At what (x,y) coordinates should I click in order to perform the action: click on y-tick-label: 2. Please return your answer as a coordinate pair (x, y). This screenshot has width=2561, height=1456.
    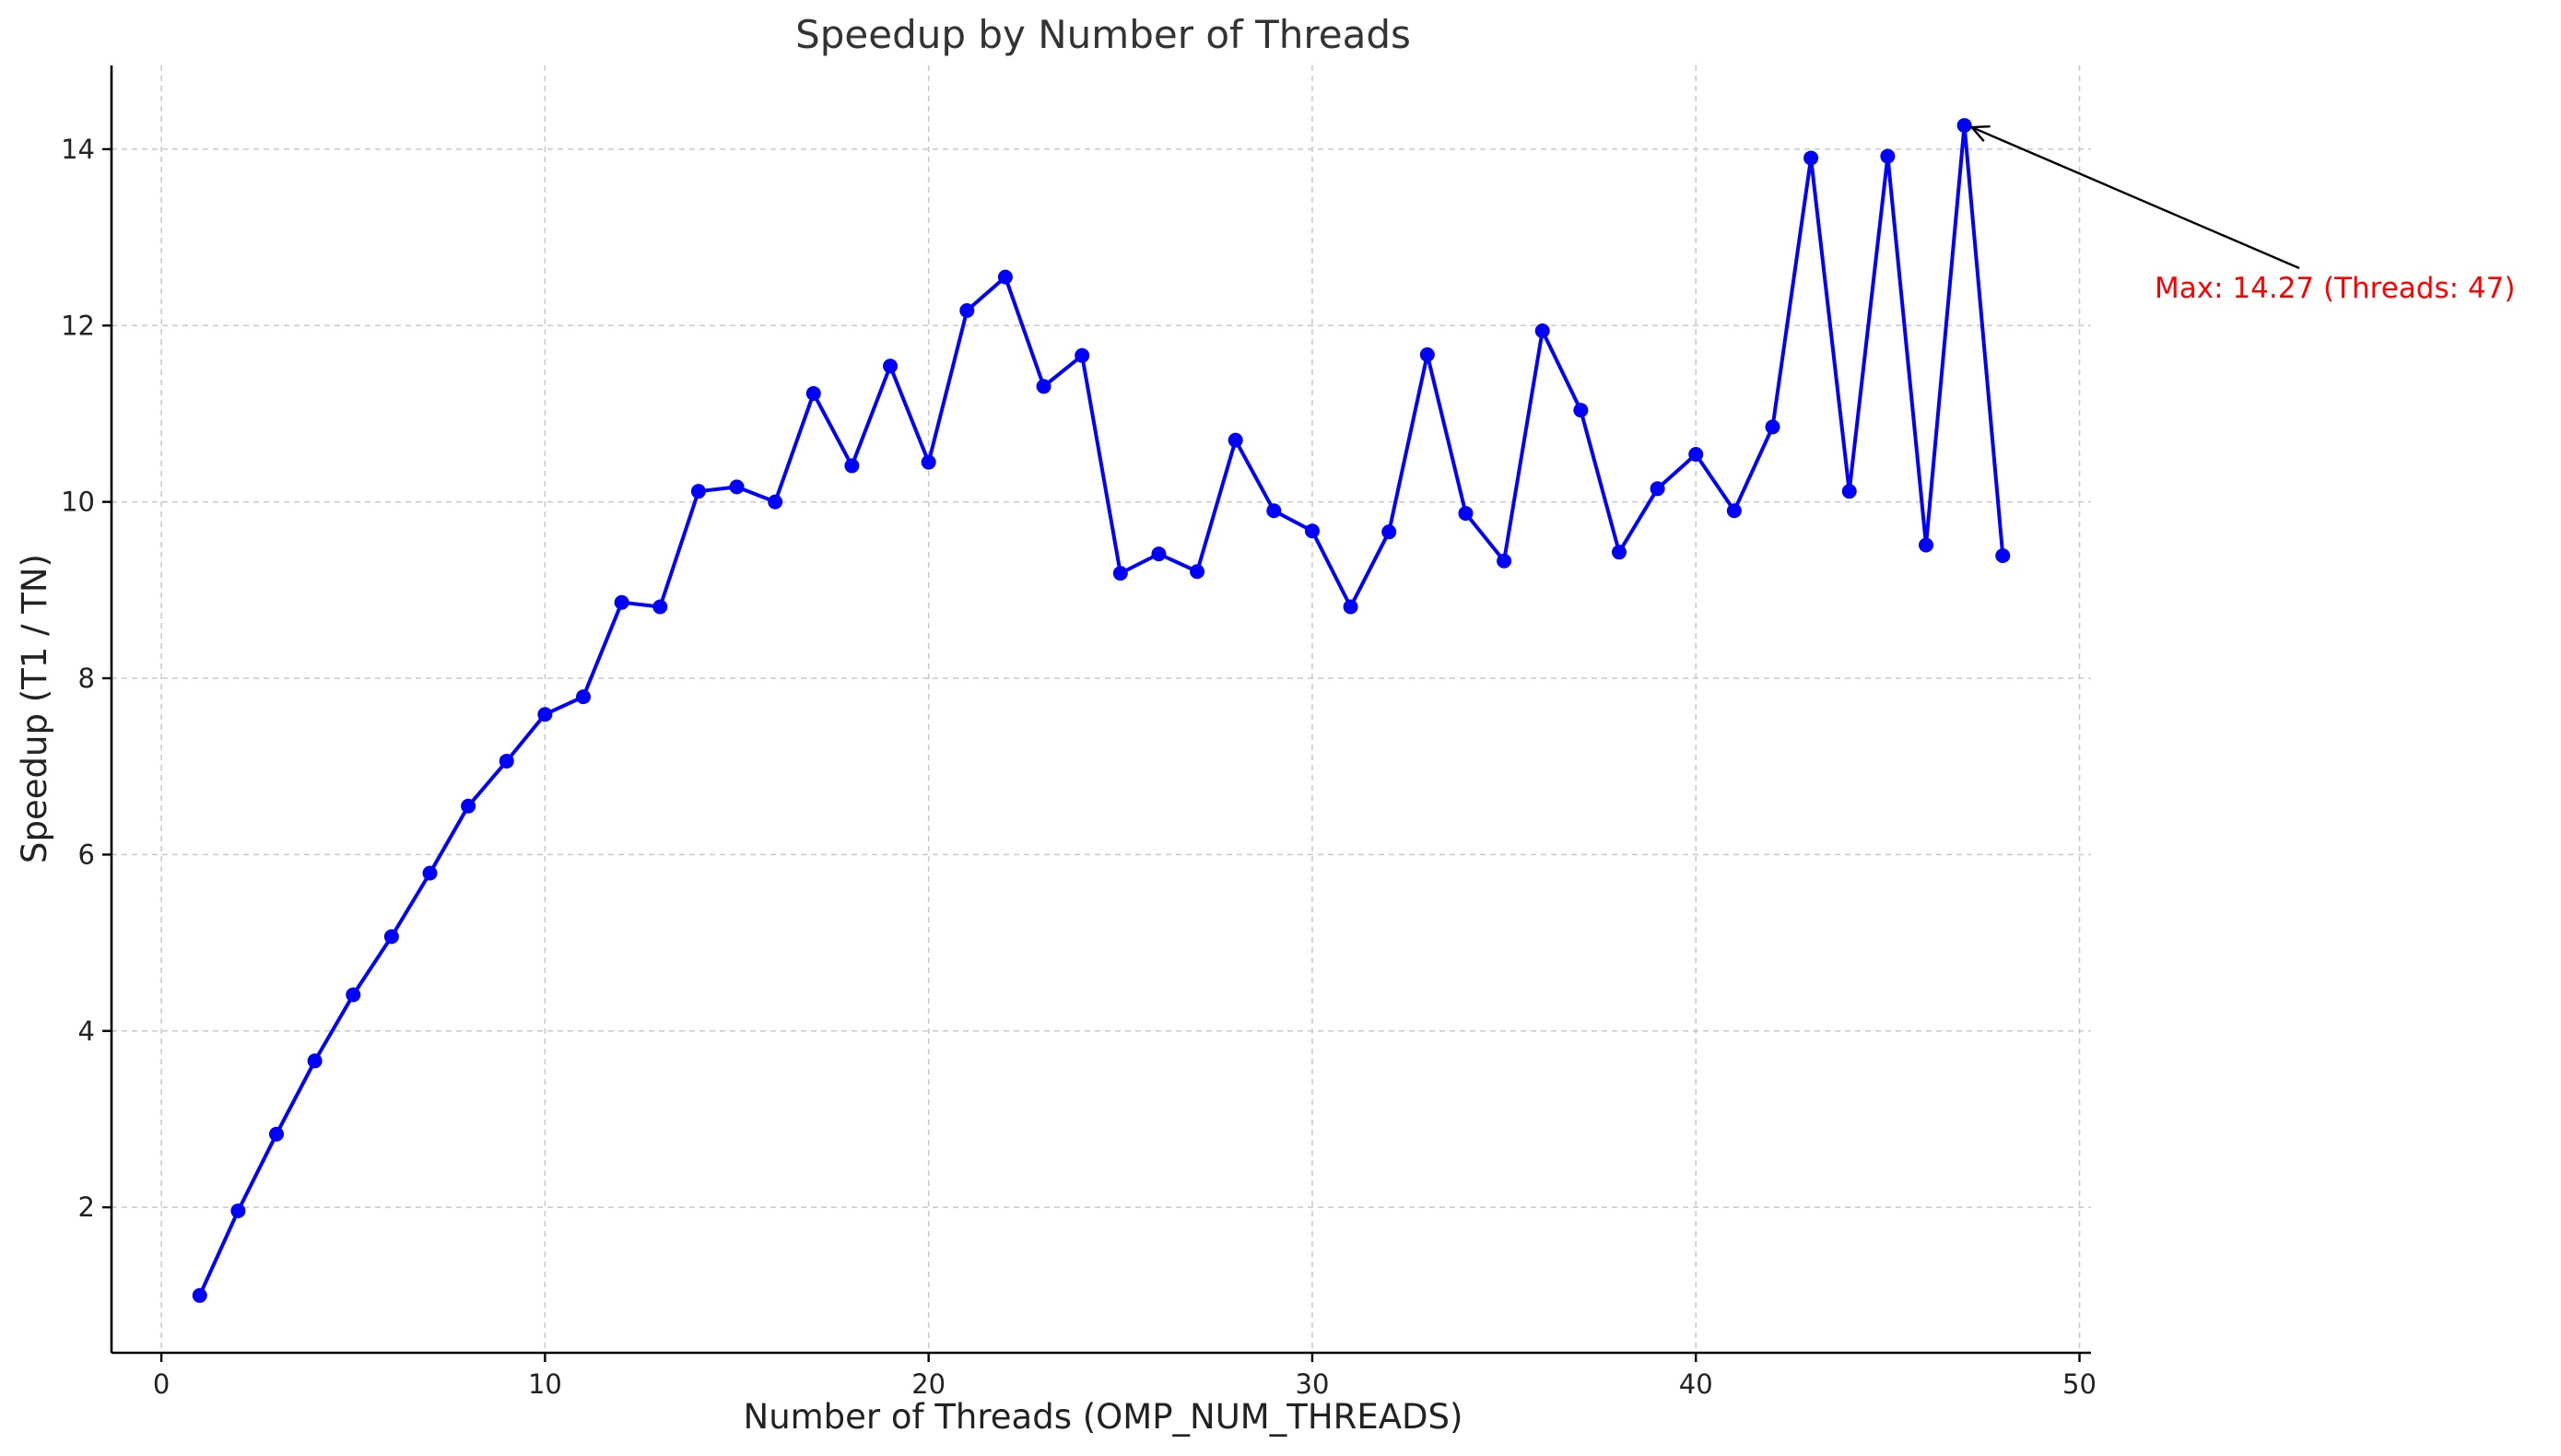
    Looking at the image, I should click on (87, 1207).